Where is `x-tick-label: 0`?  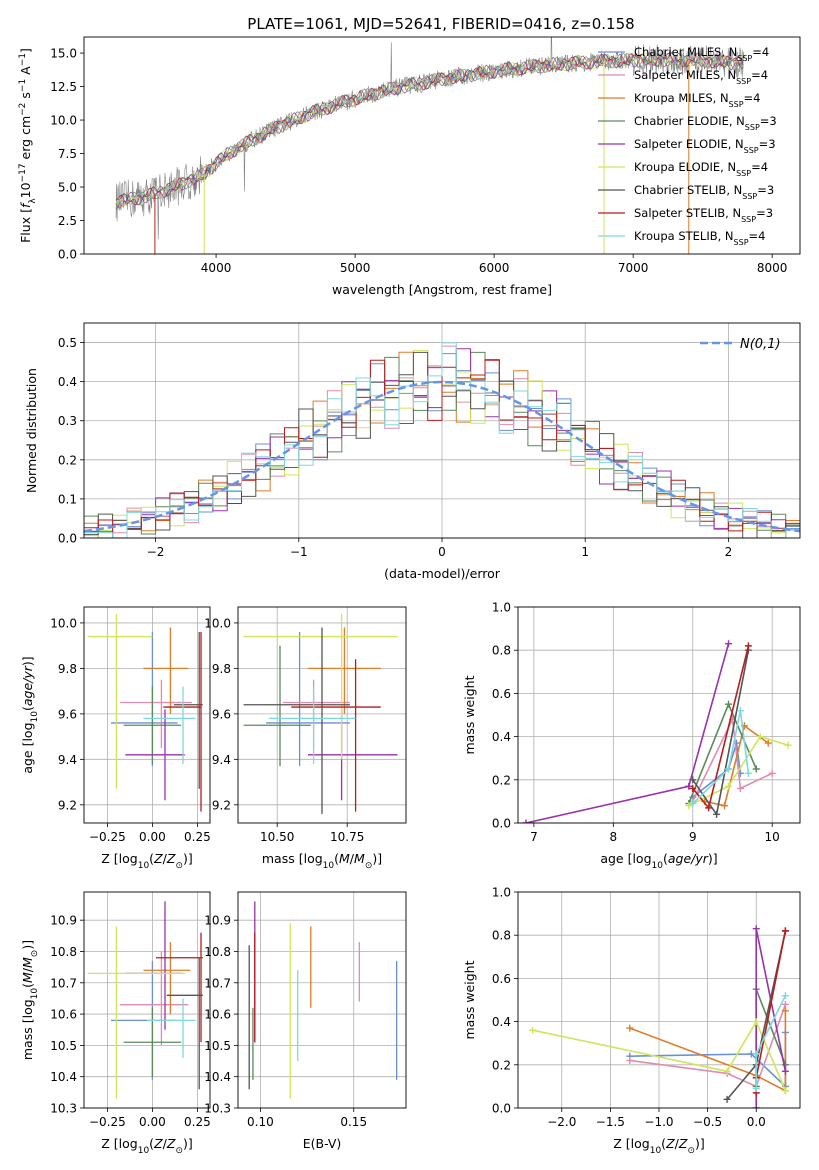
x-tick-label: 0 is located at coordinates (442, 552).